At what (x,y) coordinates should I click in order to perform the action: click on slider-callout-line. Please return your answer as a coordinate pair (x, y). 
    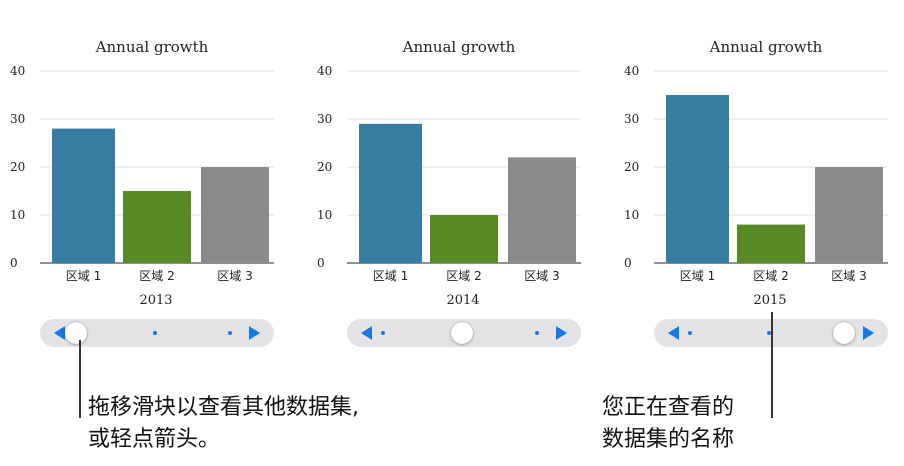
    Looking at the image, I should click on (80, 379).